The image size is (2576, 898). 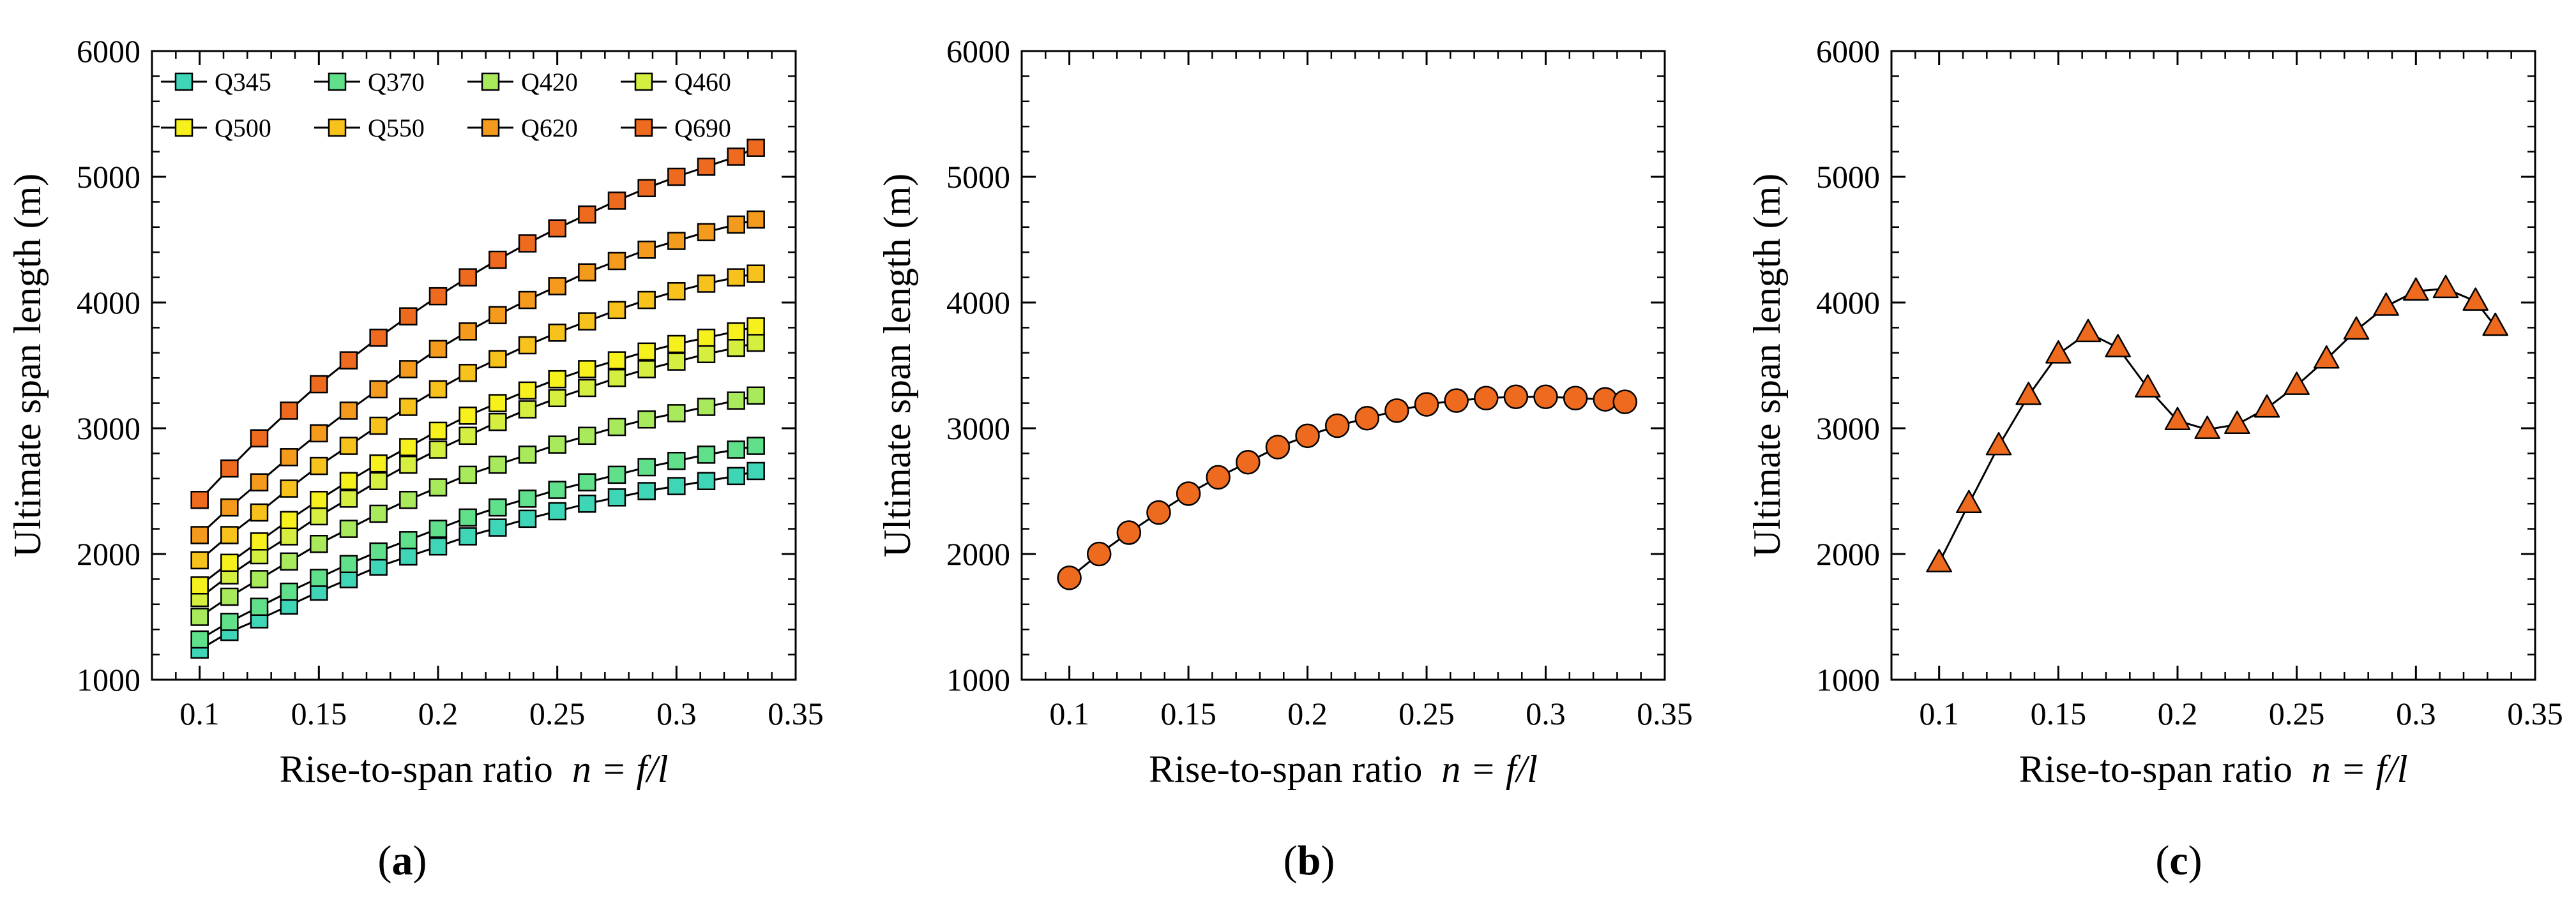 What do you see at coordinates (1848, 51) in the screenshot?
I see `y-tick-label: 6000` at bounding box center [1848, 51].